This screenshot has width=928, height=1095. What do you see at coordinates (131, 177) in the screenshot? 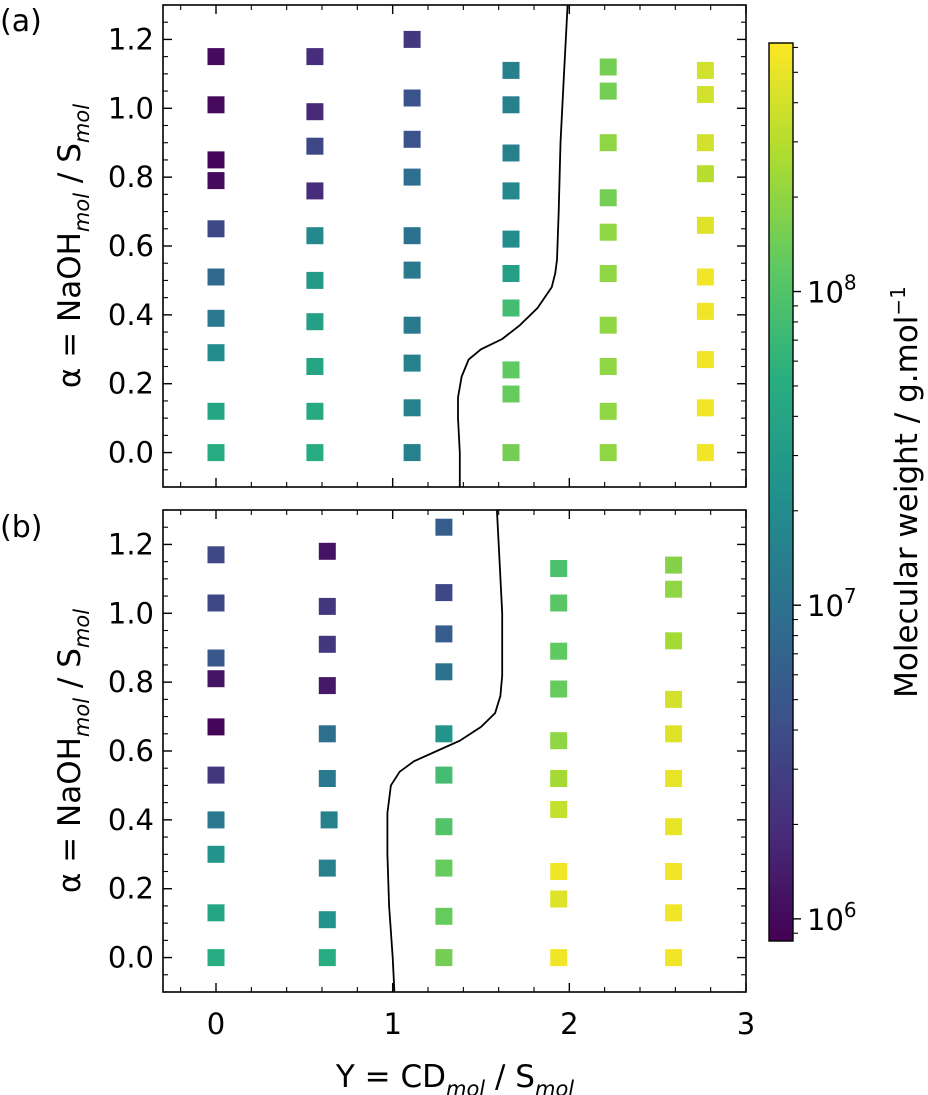
I see `panel-a-y-tick-label: 0.8` at bounding box center [131, 177].